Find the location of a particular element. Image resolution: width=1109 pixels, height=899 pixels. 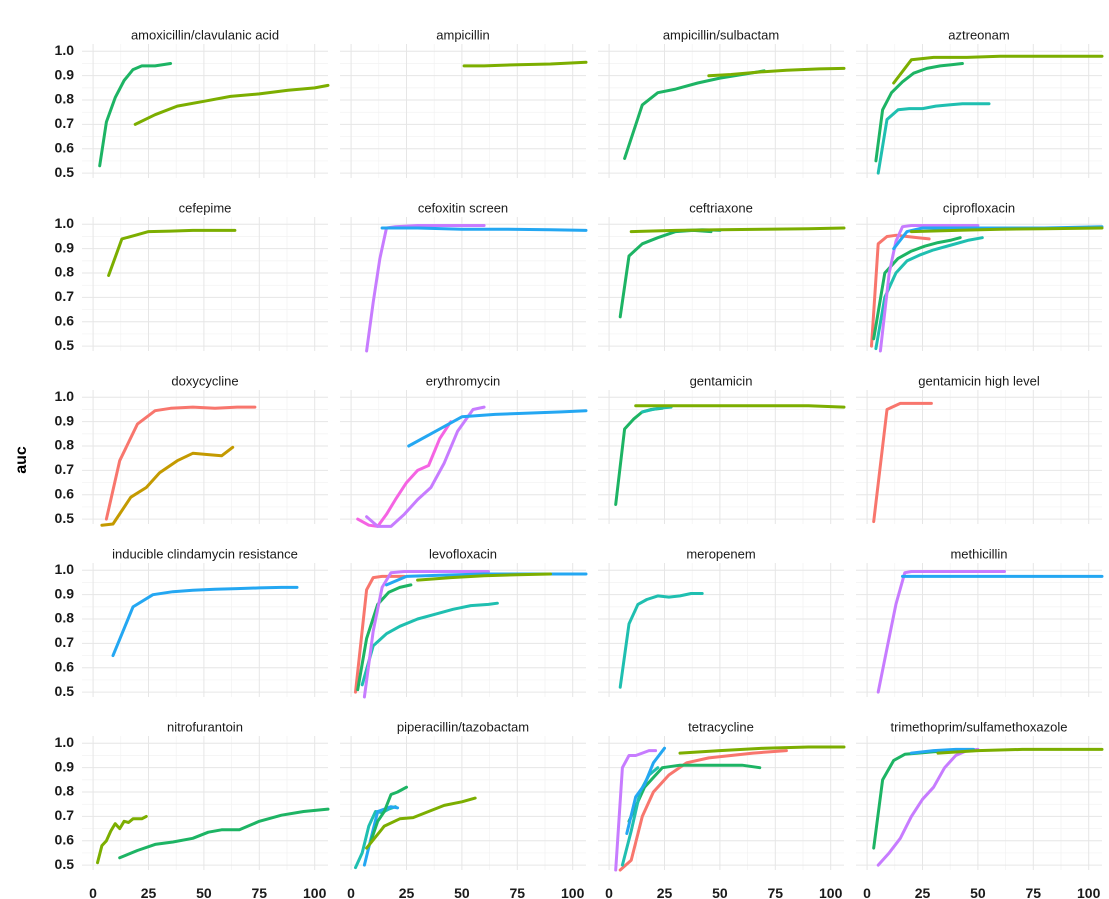

panel-19: tetracycline 0 25 50 75 100 is located at coordinates (722, 809).